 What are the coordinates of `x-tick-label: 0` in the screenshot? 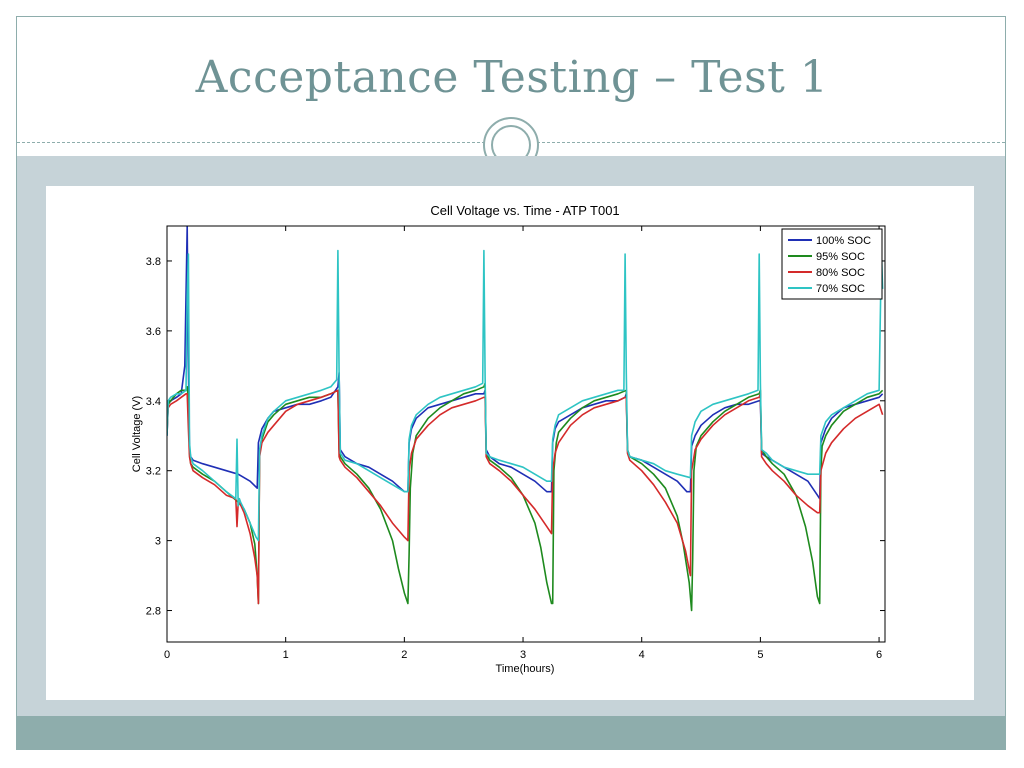 It's located at (167, 655).